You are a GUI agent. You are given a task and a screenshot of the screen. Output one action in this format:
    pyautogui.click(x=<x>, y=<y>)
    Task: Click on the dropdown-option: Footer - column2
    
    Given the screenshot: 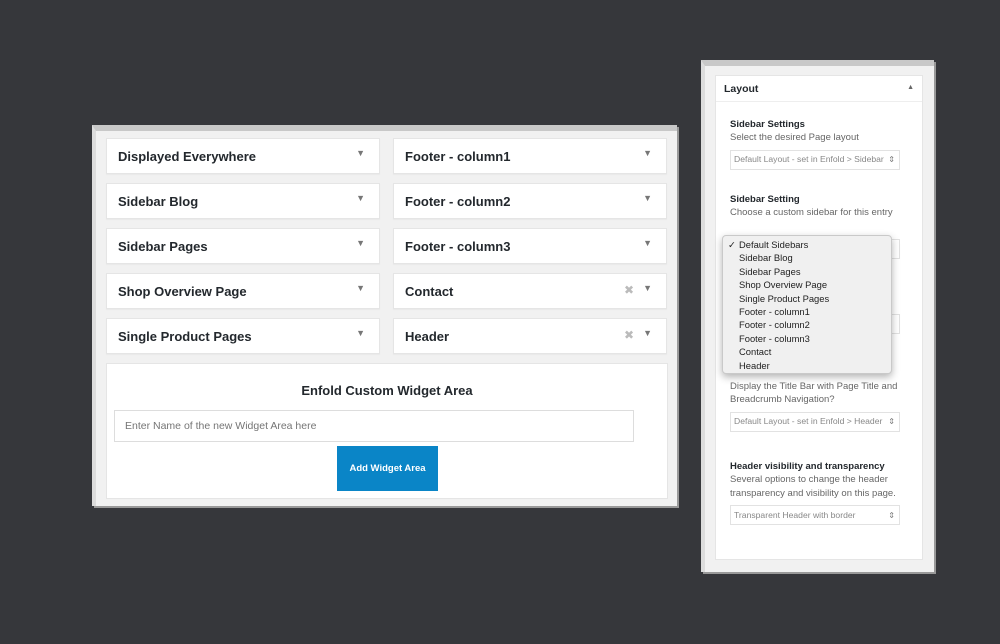 What is the action you would take?
    pyautogui.click(x=774, y=325)
    